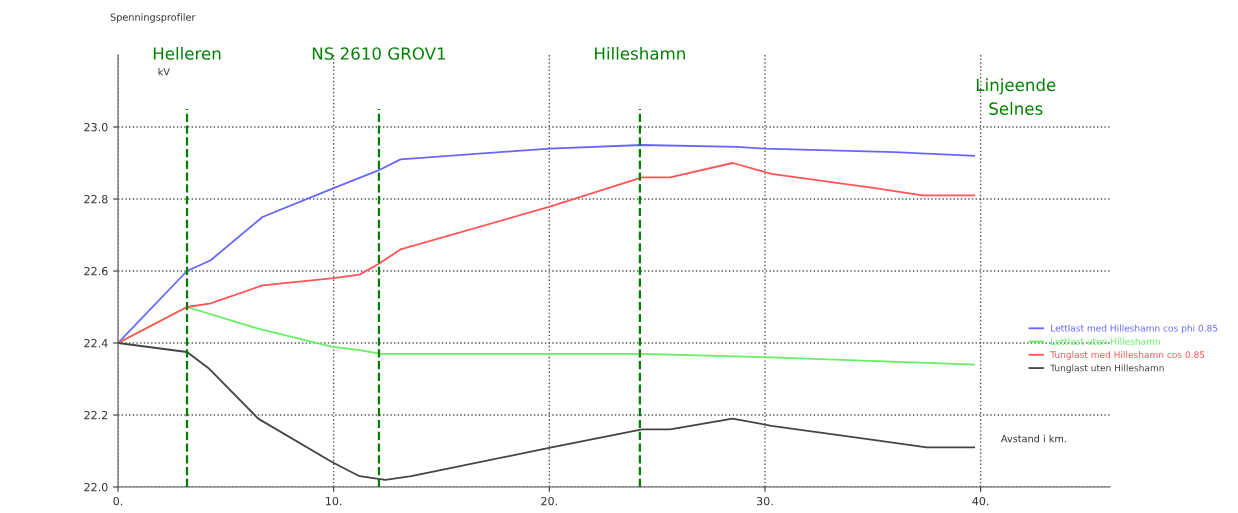  What do you see at coordinates (187, 53) in the screenshot?
I see `ref-line-label: Helleren` at bounding box center [187, 53].